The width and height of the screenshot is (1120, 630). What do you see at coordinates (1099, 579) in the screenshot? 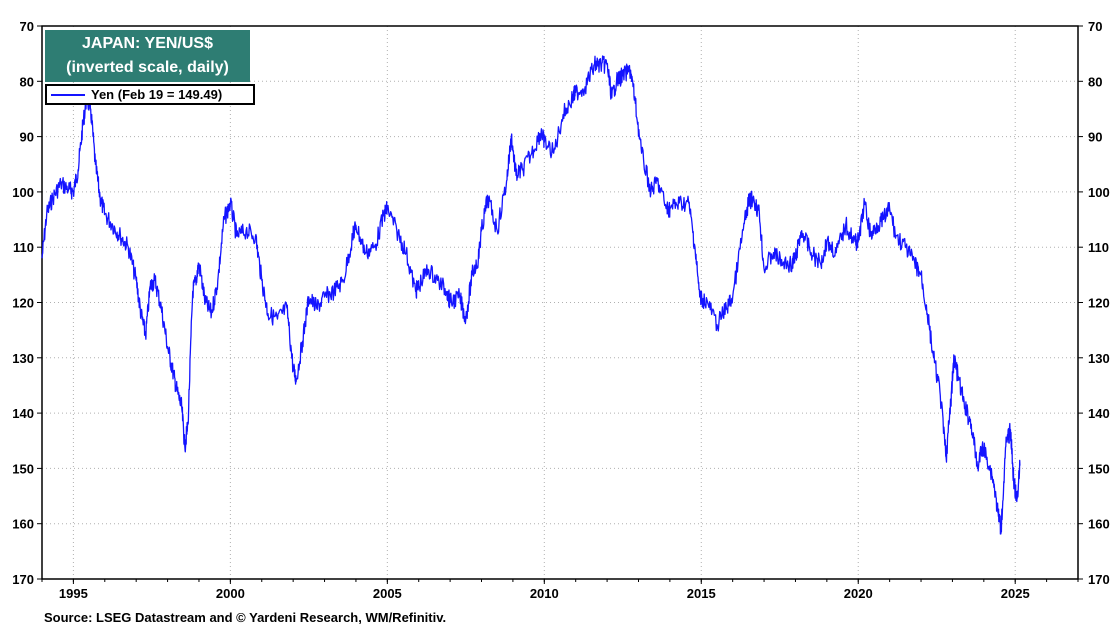
I see `y-tick-label-right: 170` at bounding box center [1099, 579].